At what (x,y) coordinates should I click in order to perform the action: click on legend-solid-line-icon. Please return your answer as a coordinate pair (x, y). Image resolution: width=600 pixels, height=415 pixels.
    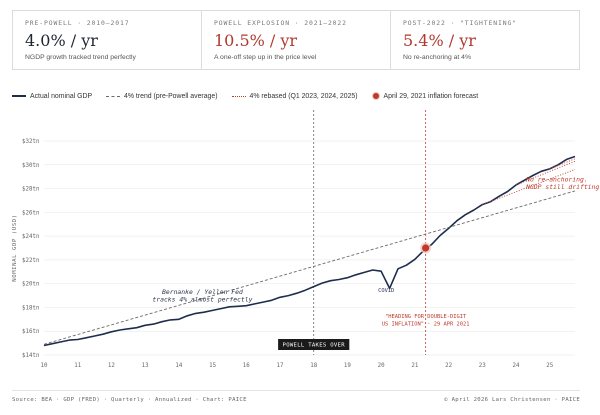
    Looking at the image, I should click on (19, 96).